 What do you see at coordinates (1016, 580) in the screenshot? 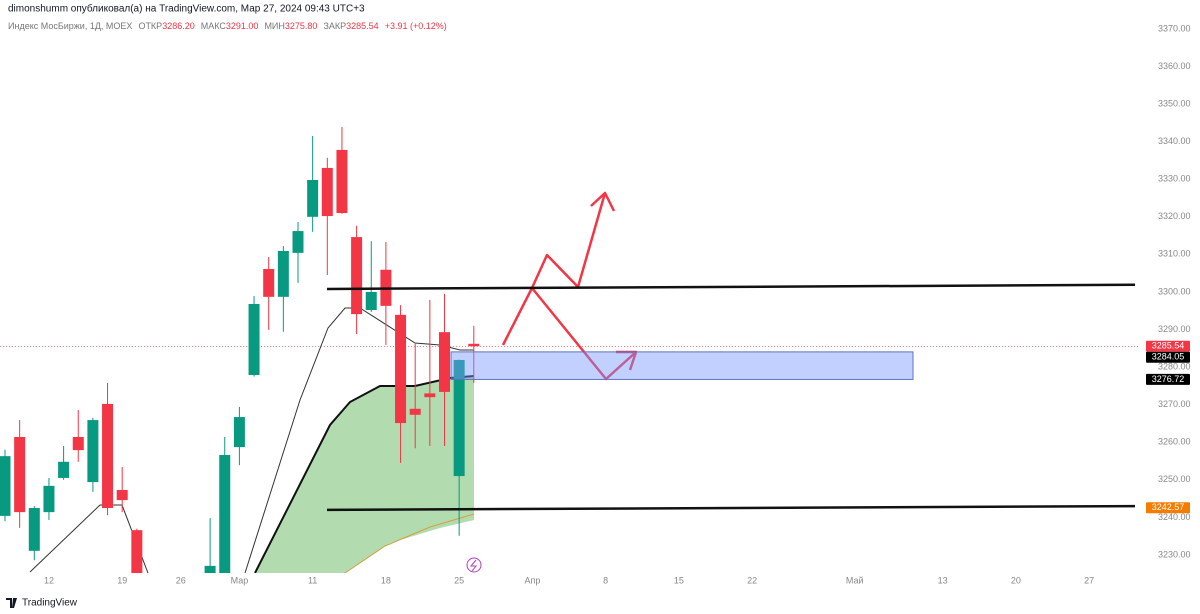
I see `x-tick-label: 20` at bounding box center [1016, 580].